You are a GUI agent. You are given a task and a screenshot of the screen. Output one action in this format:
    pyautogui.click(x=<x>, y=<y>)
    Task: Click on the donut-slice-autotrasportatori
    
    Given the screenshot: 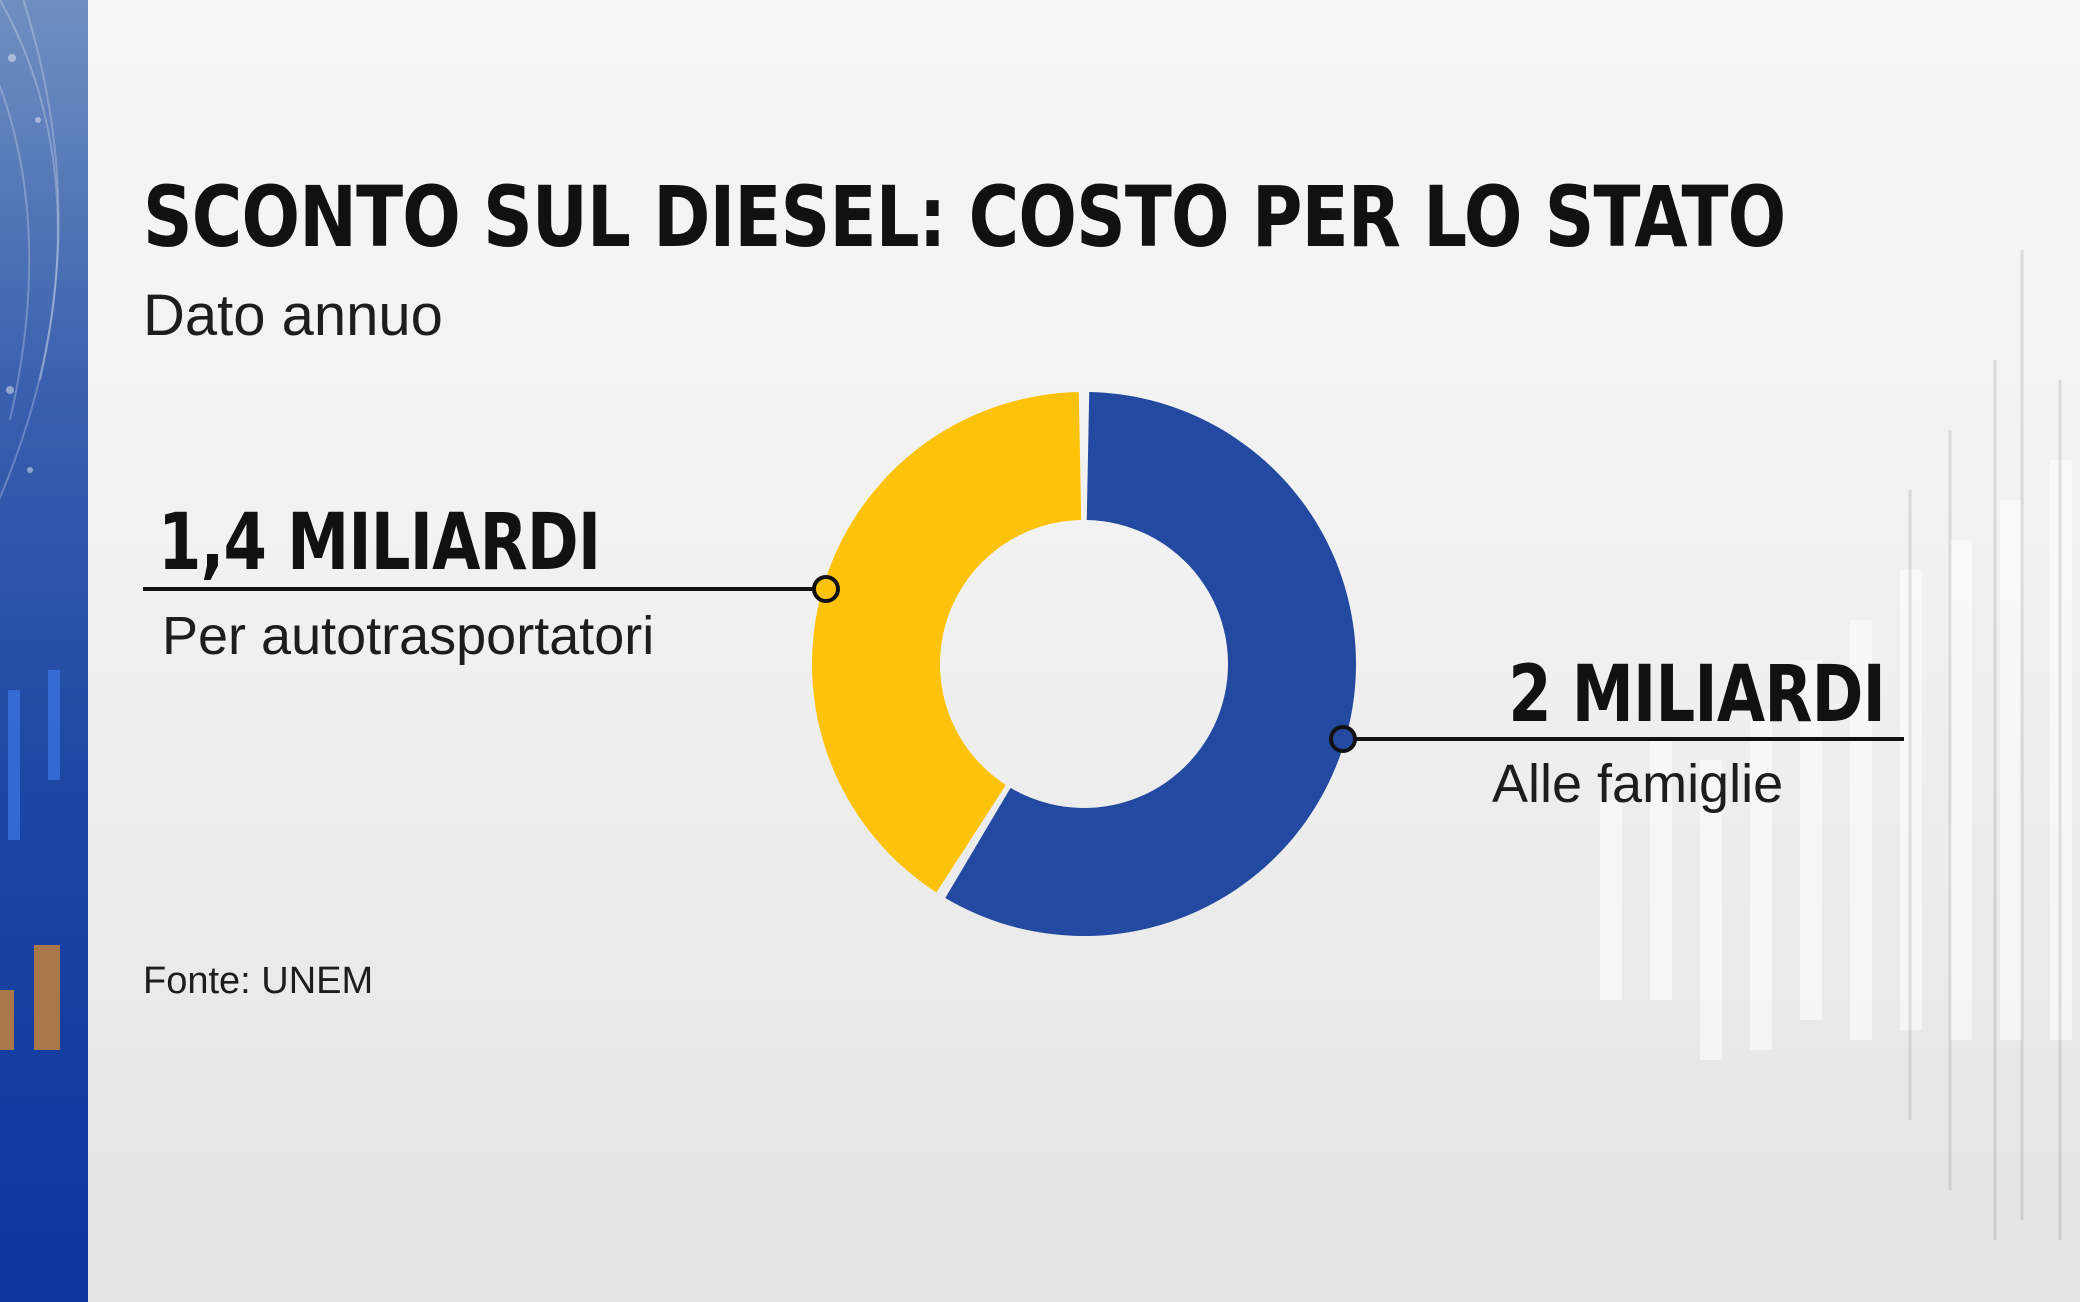 What is the action you would take?
    pyautogui.click(x=947, y=642)
    